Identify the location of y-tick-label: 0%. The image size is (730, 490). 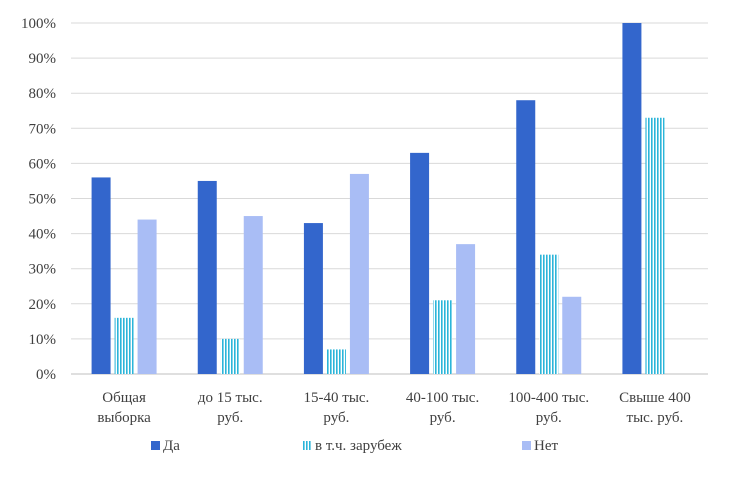
(46, 375).